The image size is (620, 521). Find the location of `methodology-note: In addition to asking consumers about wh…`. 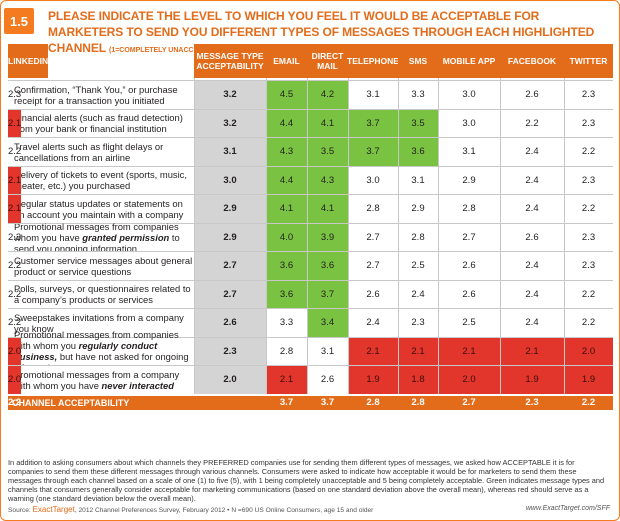

methodology-note: In addition to asking consumers about wh… is located at coordinates (306, 480).